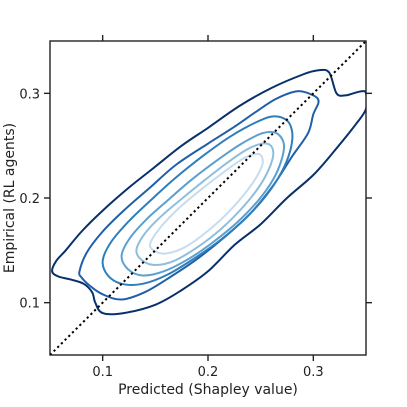 The width and height of the screenshot is (407, 407). Describe the element at coordinates (208, 390) in the screenshot. I see `x-axis-label: Predicted (Shapley value)` at that location.